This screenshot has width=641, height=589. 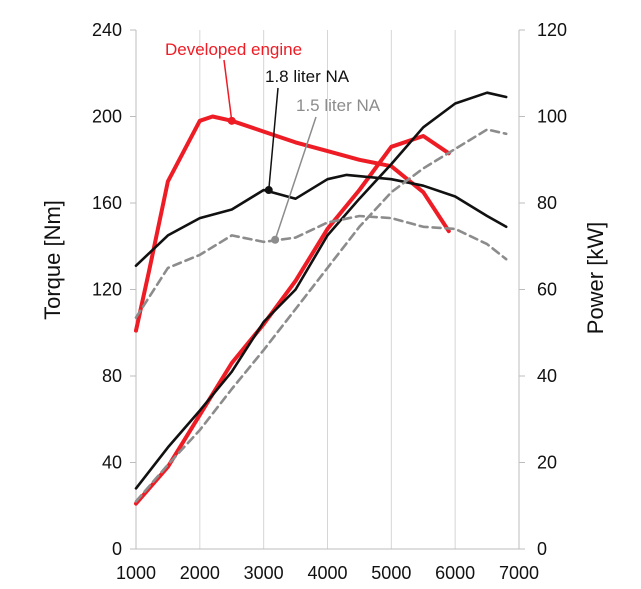 What do you see at coordinates (112, 463) in the screenshot?
I see `y-left-tick-label: 40` at bounding box center [112, 463].